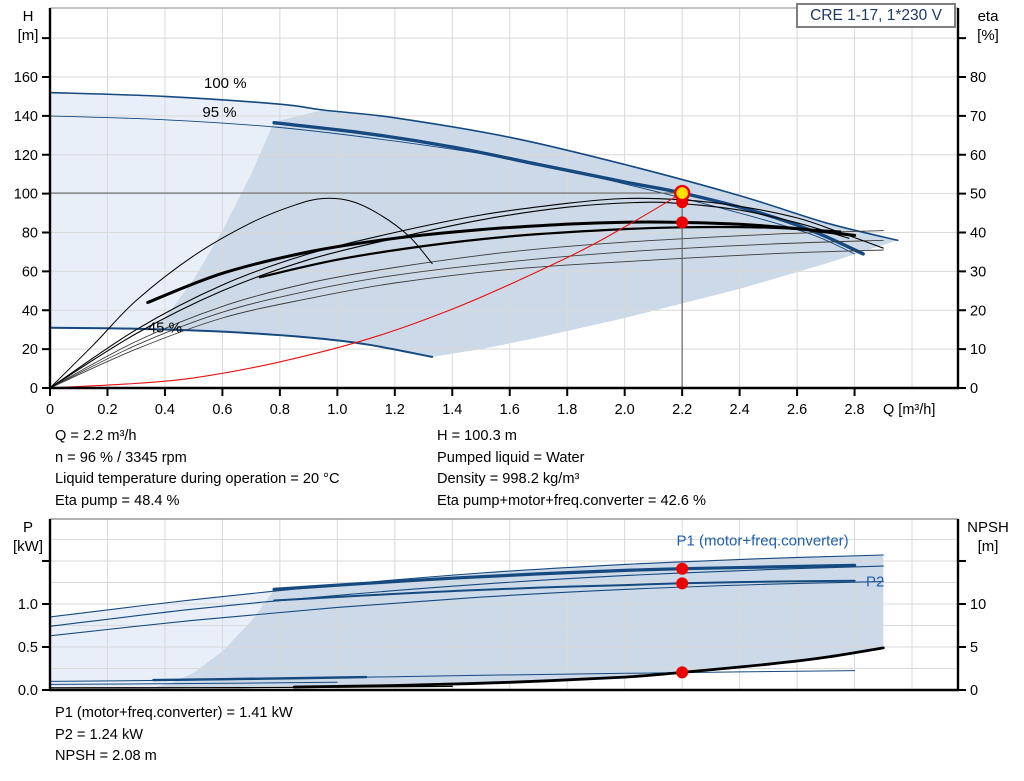  I want to click on eta-total-duty-marker, so click(682, 222).